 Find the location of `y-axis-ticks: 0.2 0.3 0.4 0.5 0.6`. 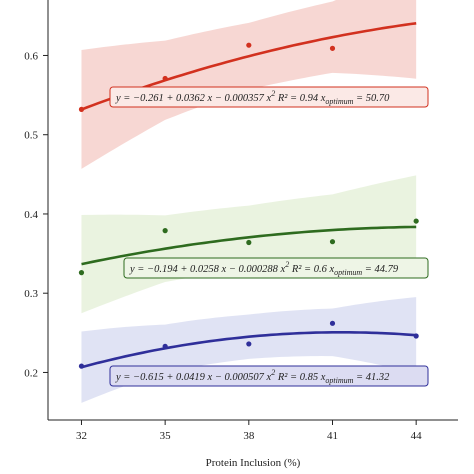

y-axis-ticks: 0.2 0.3 0.4 0.5 0.6 is located at coordinates (36, 214).